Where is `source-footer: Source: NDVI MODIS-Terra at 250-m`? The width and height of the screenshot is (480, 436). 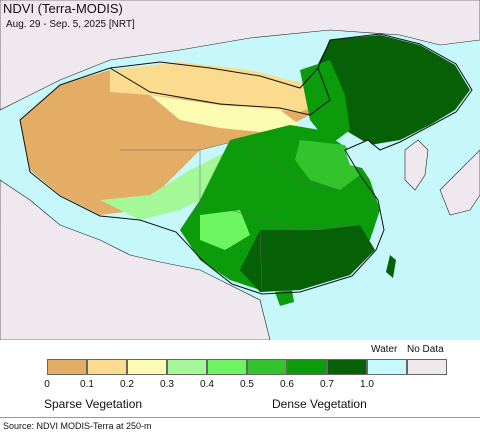
source-footer: Source: NDVI MODIS-Terra at 250-m is located at coordinates (240, 426).